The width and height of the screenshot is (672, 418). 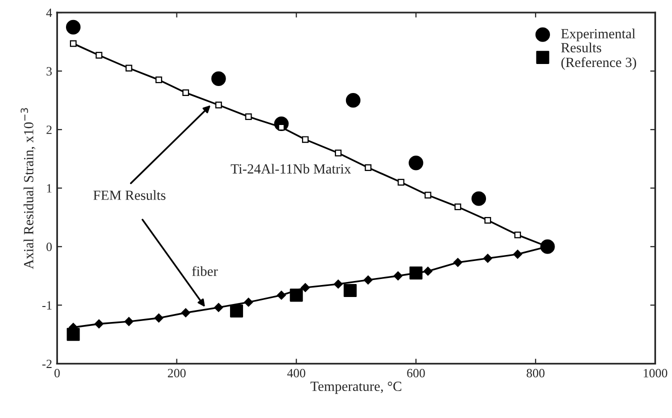 What do you see at coordinates (129, 195) in the screenshot?
I see `annotation: FEM Results` at bounding box center [129, 195].